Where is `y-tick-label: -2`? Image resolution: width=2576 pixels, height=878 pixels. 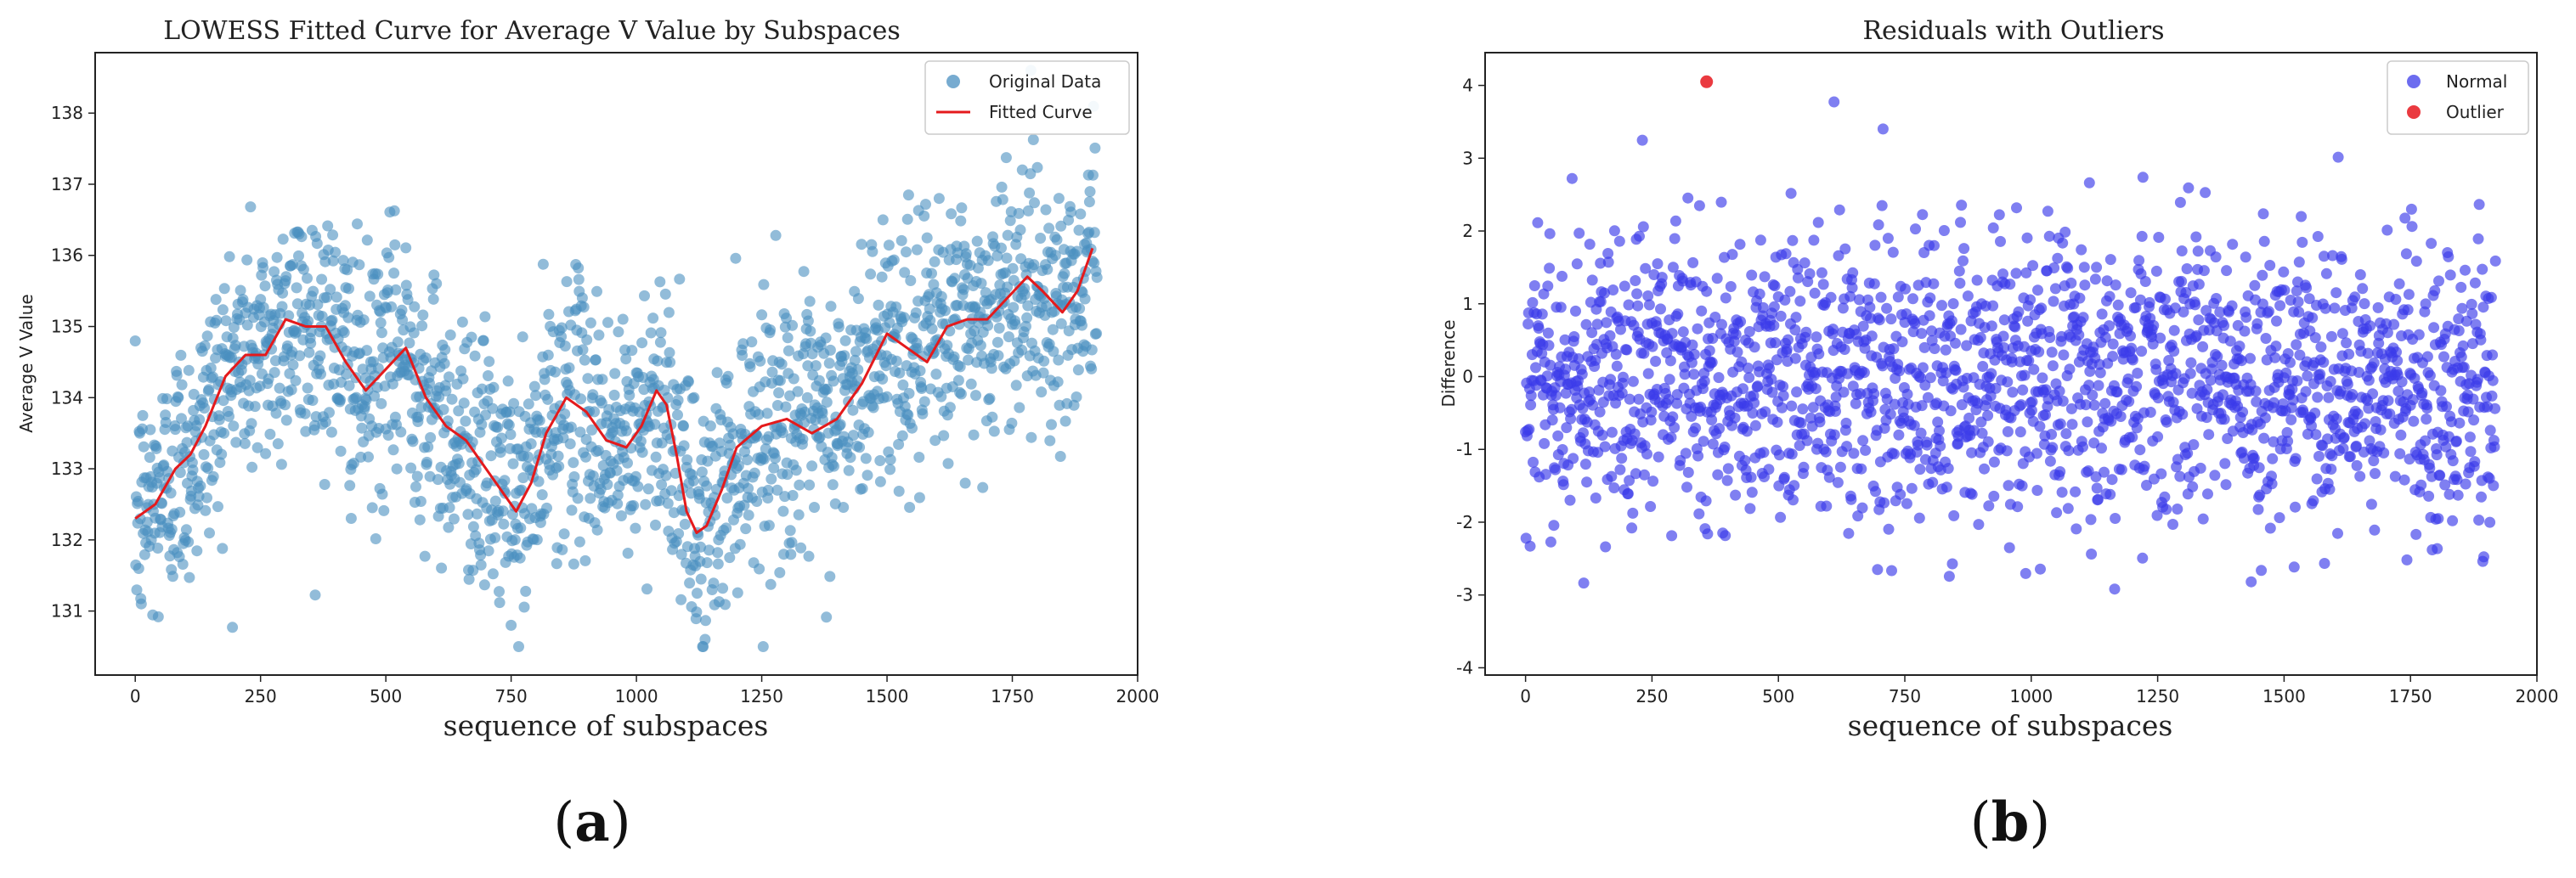 y-tick-label: -2 is located at coordinates (1464, 522).